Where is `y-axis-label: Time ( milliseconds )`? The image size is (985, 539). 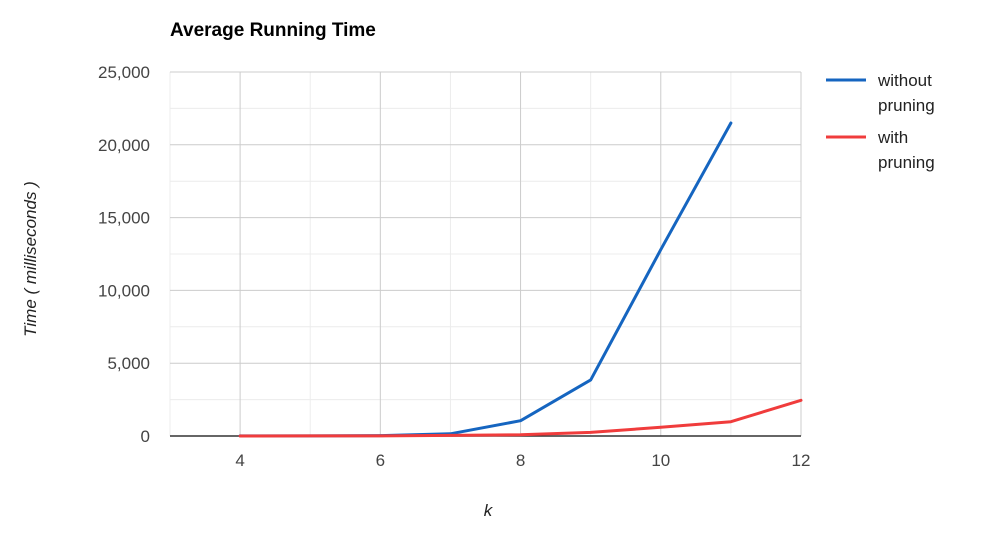
y-axis-label: Time ( milliseconds ) is located at coordinates (30, 259).